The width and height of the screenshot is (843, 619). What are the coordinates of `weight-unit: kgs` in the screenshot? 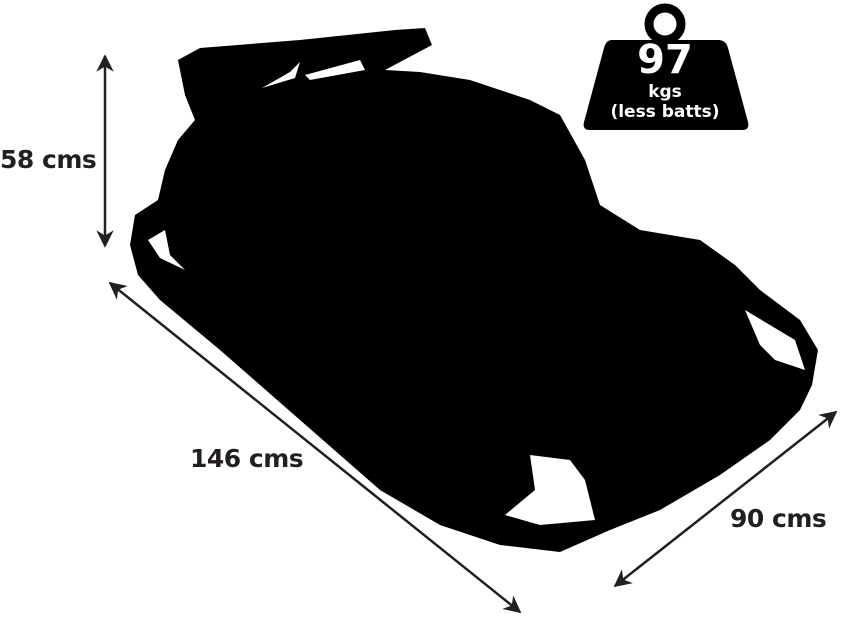 It's located at (665, 92).